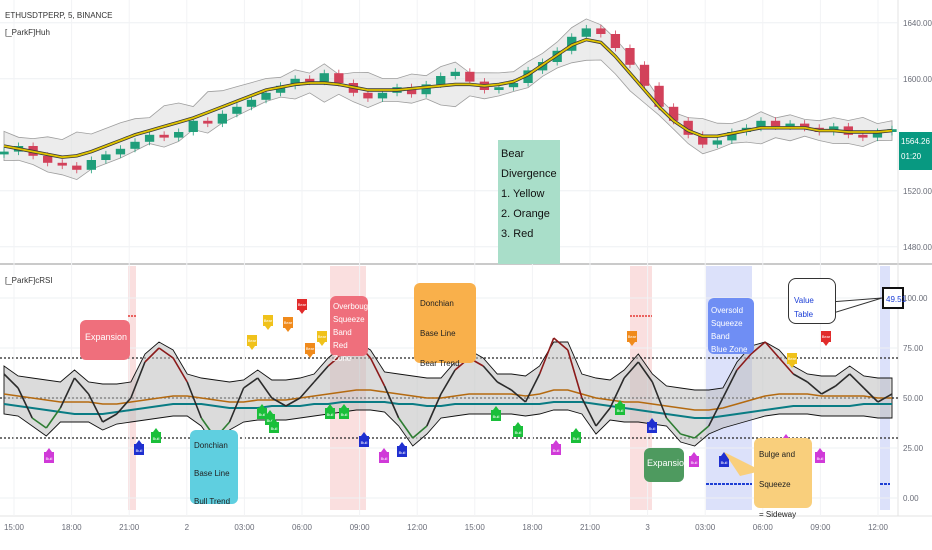 Image resolution: width=932 pixels, height=550 pixels. Describe the element at coordinates (214, 468) in the screenshot. I see `donchian-bull-note: Donchian Base Line Bull Trend` at that location.